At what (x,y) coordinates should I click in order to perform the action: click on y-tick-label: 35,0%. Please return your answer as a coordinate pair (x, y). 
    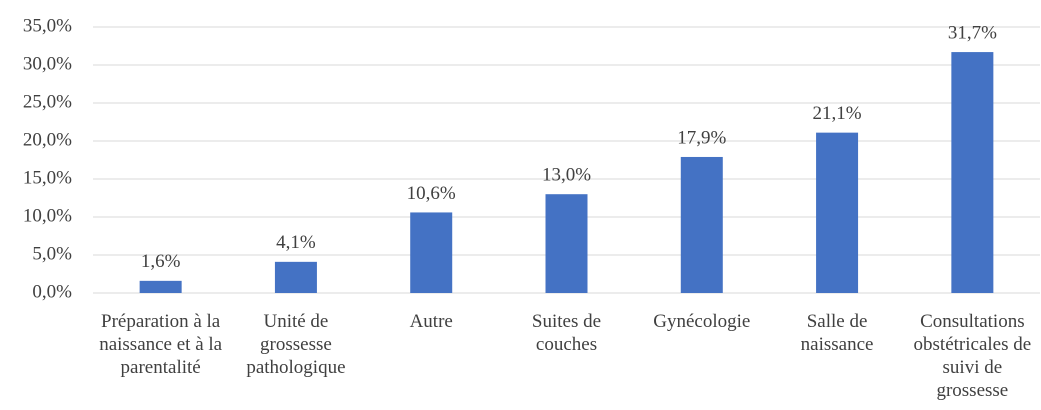
    Looking at the image, I should click on (47, 25).